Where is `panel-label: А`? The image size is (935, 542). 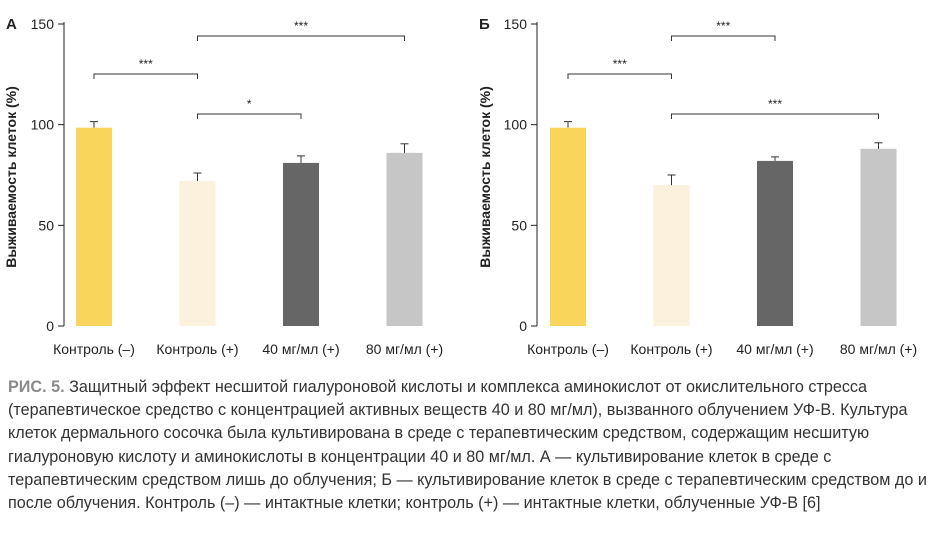 panel-label: А is located at coordinates (11, 24).